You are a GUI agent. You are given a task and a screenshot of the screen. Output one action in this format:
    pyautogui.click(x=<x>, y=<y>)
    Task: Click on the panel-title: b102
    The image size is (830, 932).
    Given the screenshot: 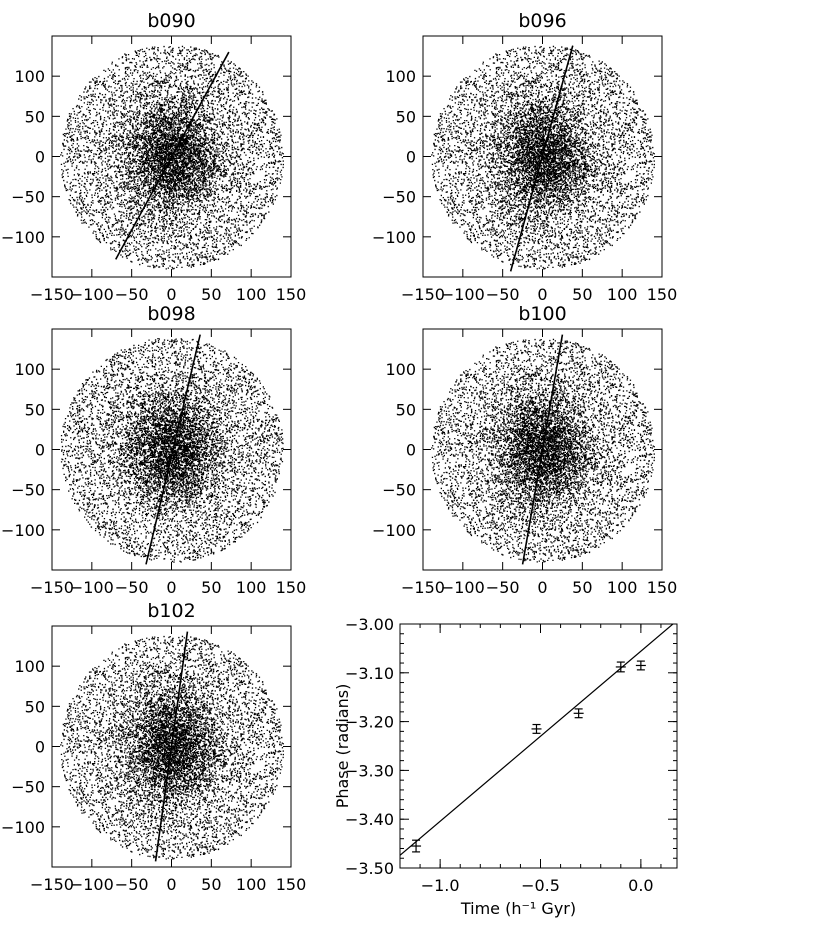 What is the action you would take?
    pyautogui.click(x=171, y=611)
    